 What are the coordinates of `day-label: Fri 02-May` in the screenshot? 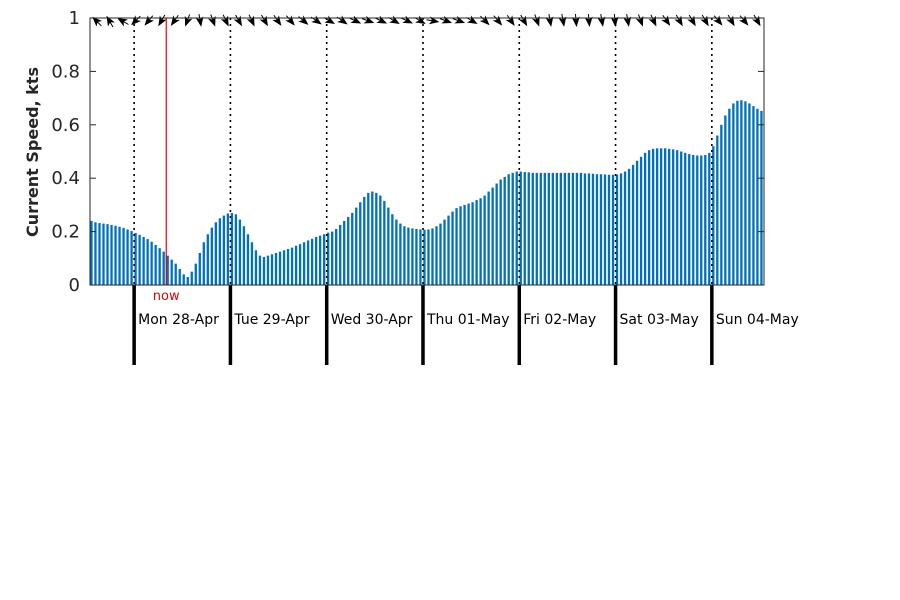 It's located at (559, 320).